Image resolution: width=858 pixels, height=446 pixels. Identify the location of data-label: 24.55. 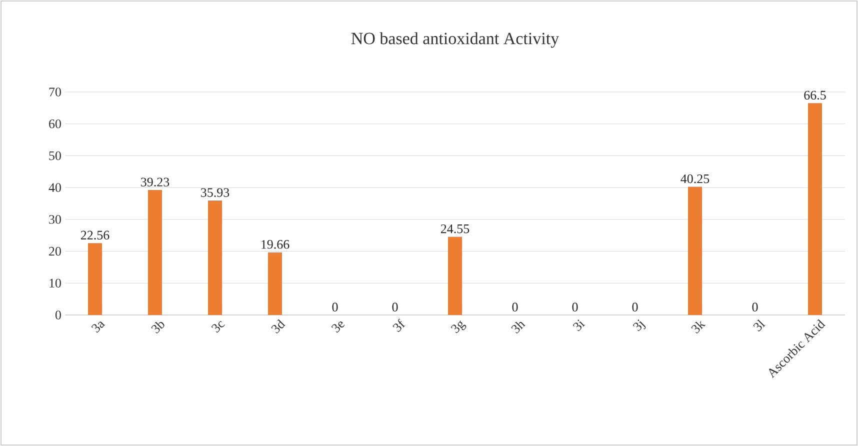
(455, 229).